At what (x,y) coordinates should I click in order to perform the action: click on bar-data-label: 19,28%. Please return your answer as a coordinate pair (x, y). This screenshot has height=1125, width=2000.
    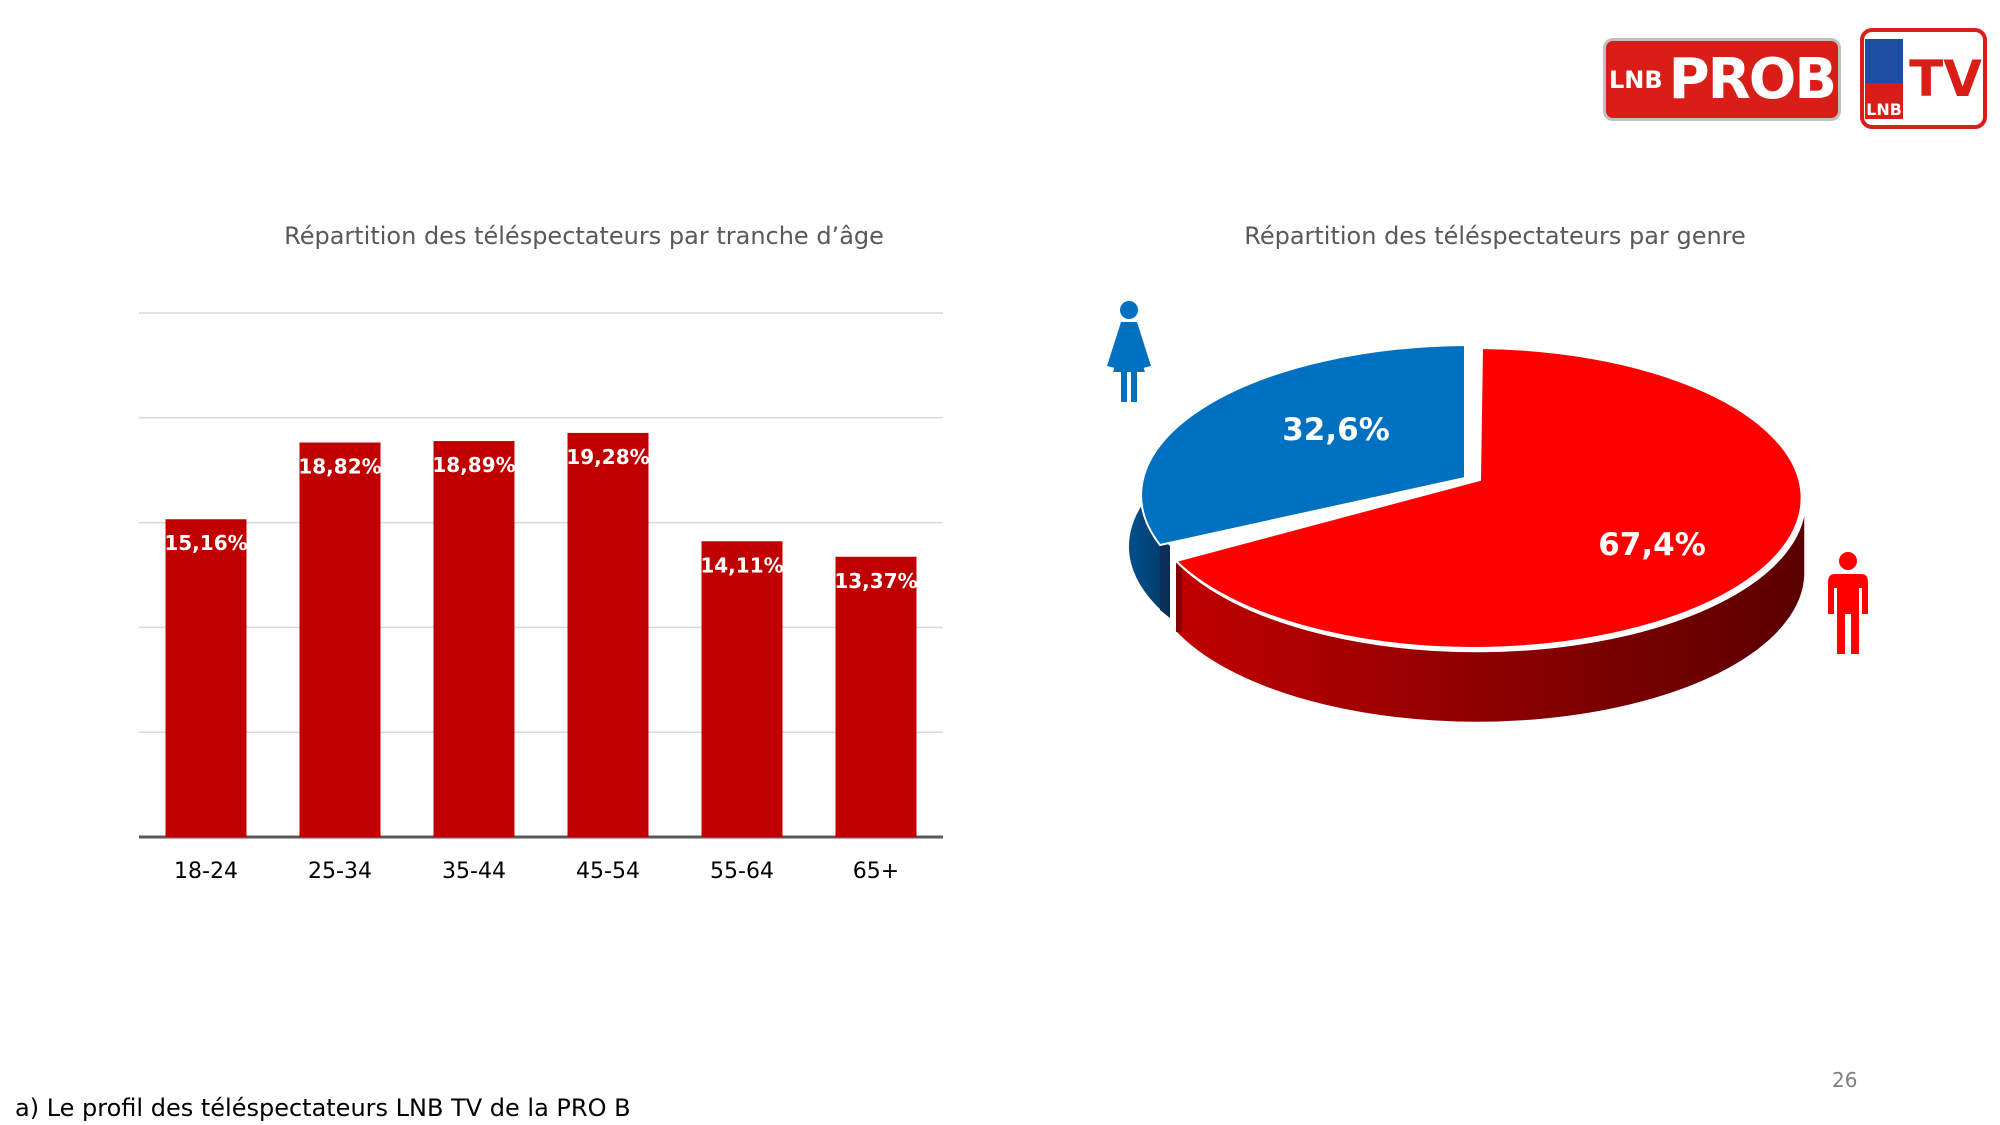
    Looking at the image, I should click on (607, 457).